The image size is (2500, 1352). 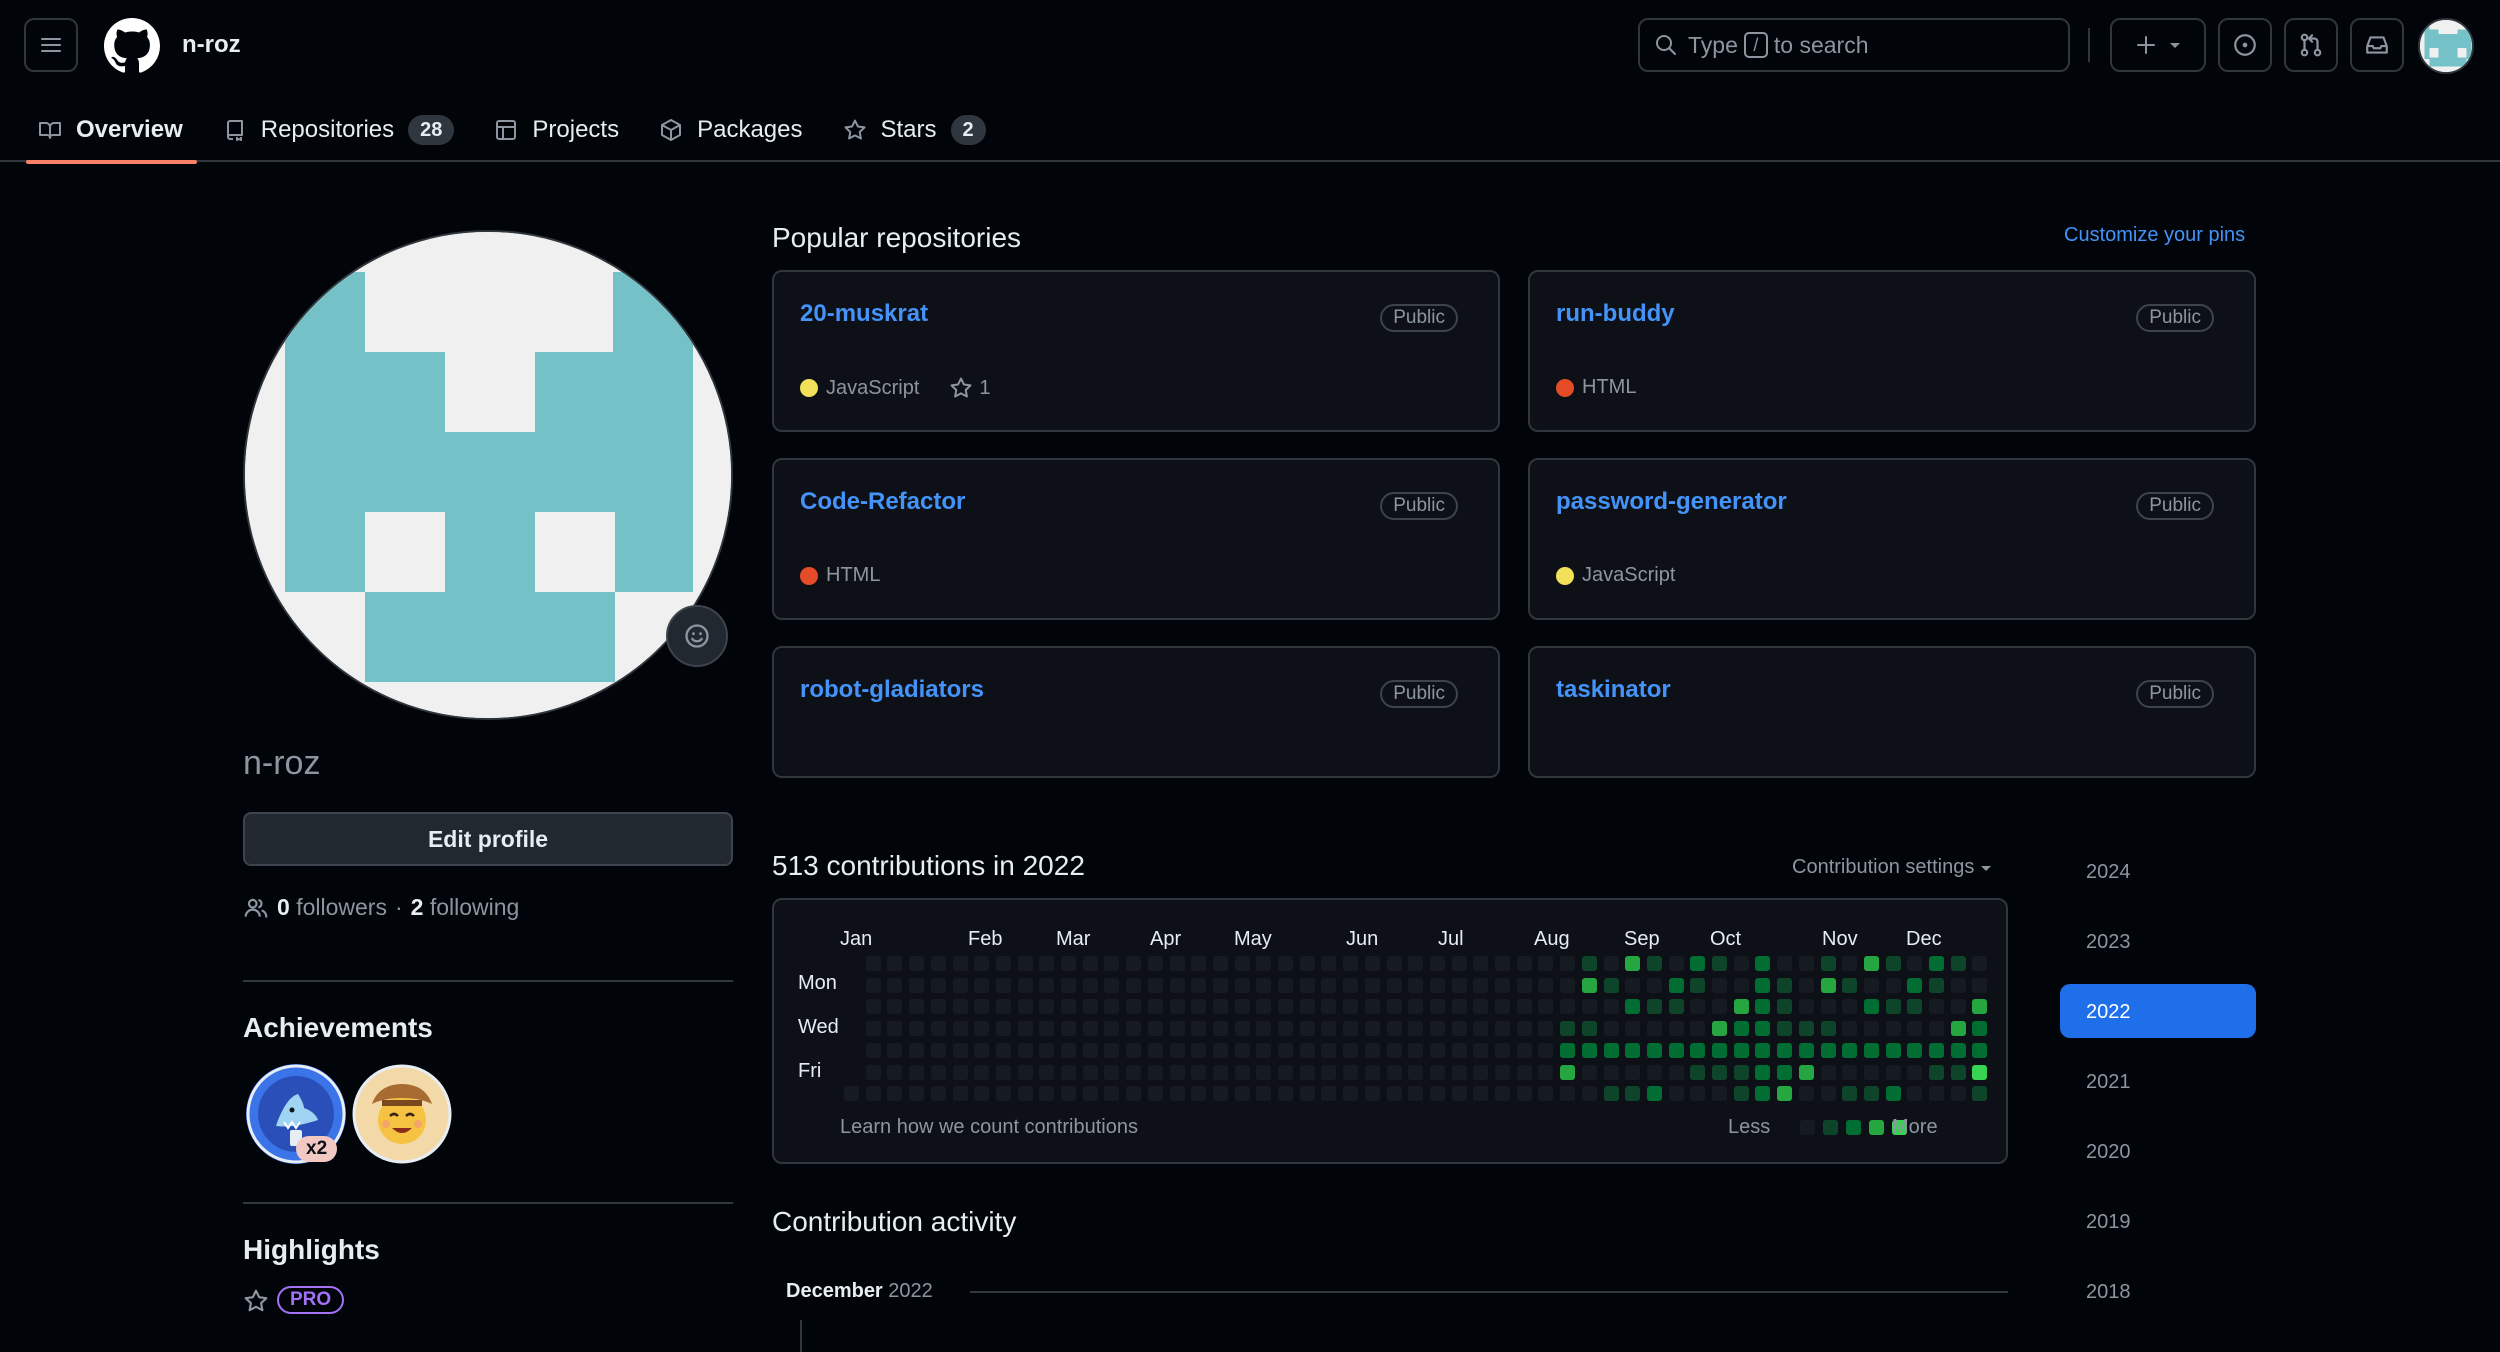 What do you see at coordinates (1854, 45) in the screenshot?
I see `search-input: Type / to search` at bounding box center [1854, 45].